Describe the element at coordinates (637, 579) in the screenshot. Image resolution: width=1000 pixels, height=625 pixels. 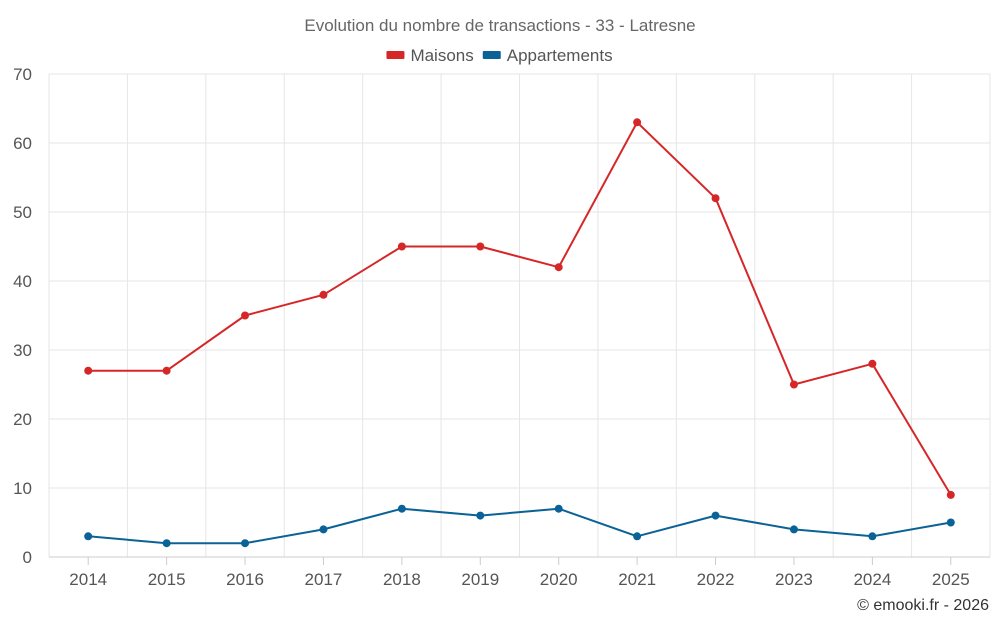
I see `x-tick-label: 2021` at that location.